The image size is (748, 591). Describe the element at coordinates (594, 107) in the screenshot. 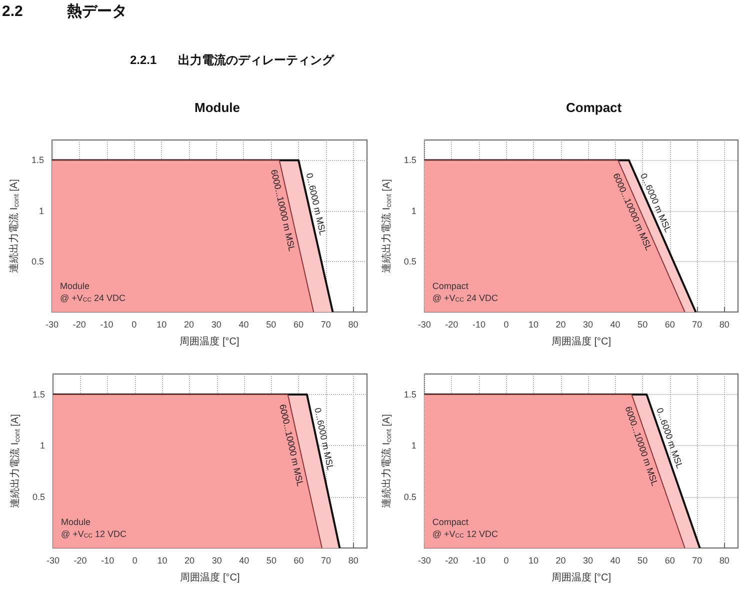

I see `chart-title: Compact` at that location.